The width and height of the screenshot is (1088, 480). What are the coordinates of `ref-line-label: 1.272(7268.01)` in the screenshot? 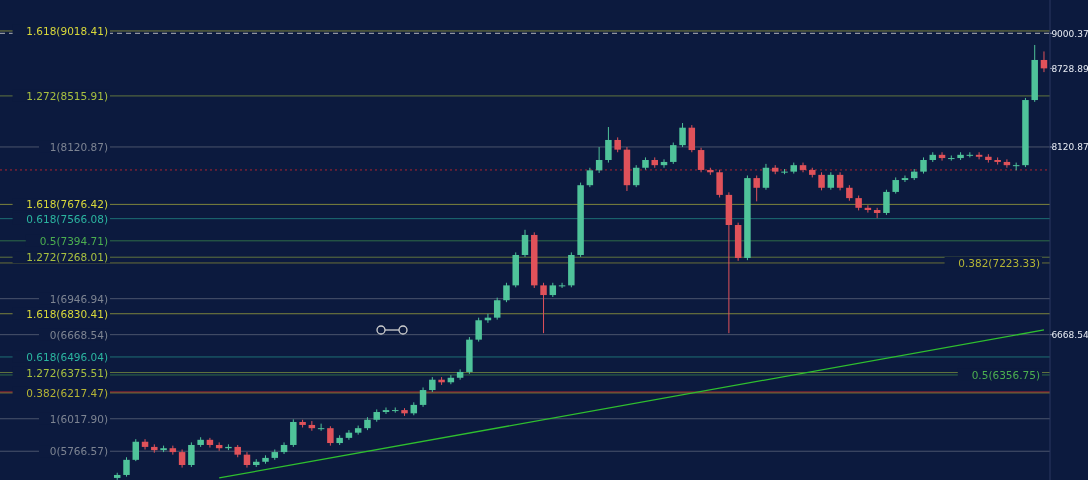 It's located at (67, 257).